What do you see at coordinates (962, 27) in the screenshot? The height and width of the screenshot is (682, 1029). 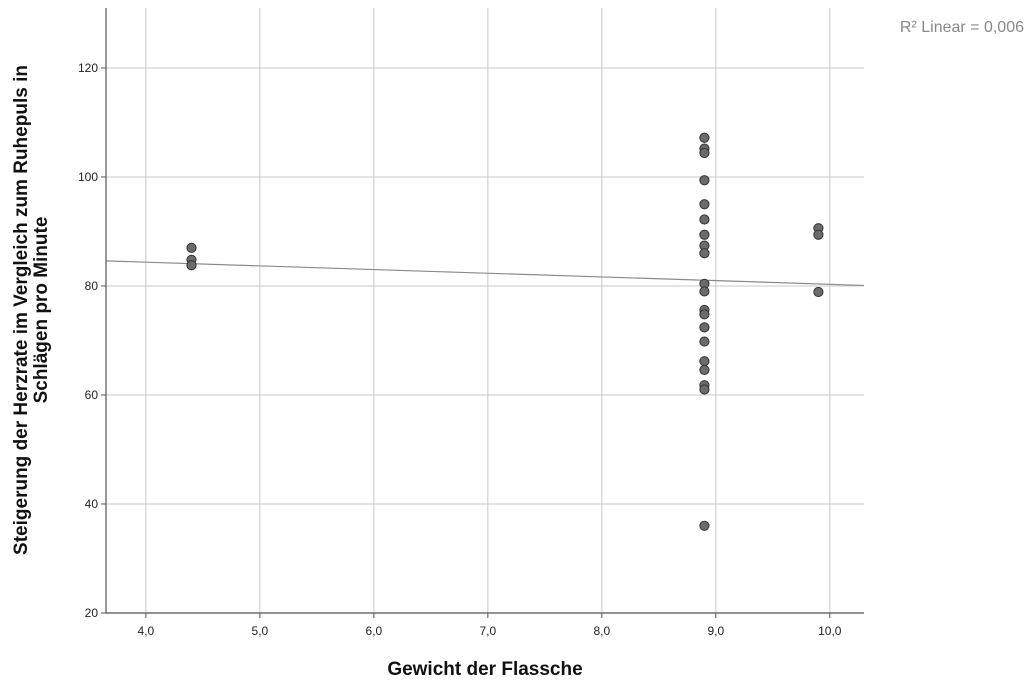 I see `r-squared-annotation: R² Linear = 0,006` at bounding box center [962, 27].